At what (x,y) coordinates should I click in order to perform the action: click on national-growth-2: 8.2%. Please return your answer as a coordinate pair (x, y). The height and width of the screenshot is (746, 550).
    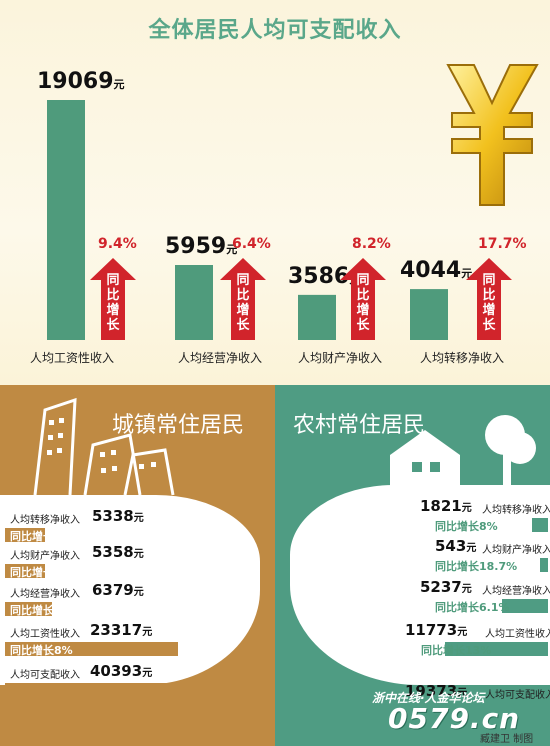
    Looking at the image, I should click on (371, 244).